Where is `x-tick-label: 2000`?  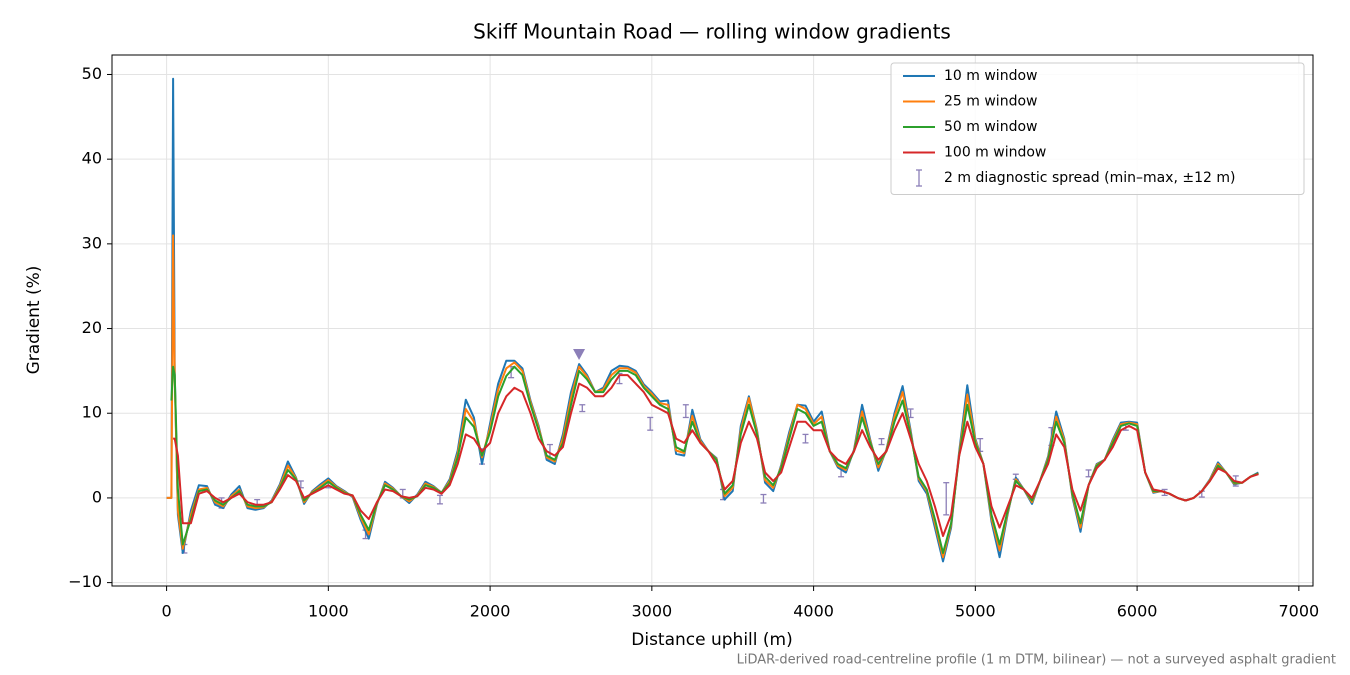
x-tick-label: 2000 is located at coordinates (490, 611).